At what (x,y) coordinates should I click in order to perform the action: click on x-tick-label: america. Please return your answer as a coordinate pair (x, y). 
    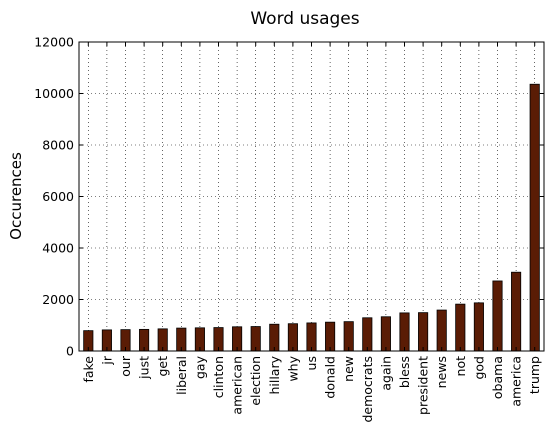
    Looking at the image, I should click on (516, 381).